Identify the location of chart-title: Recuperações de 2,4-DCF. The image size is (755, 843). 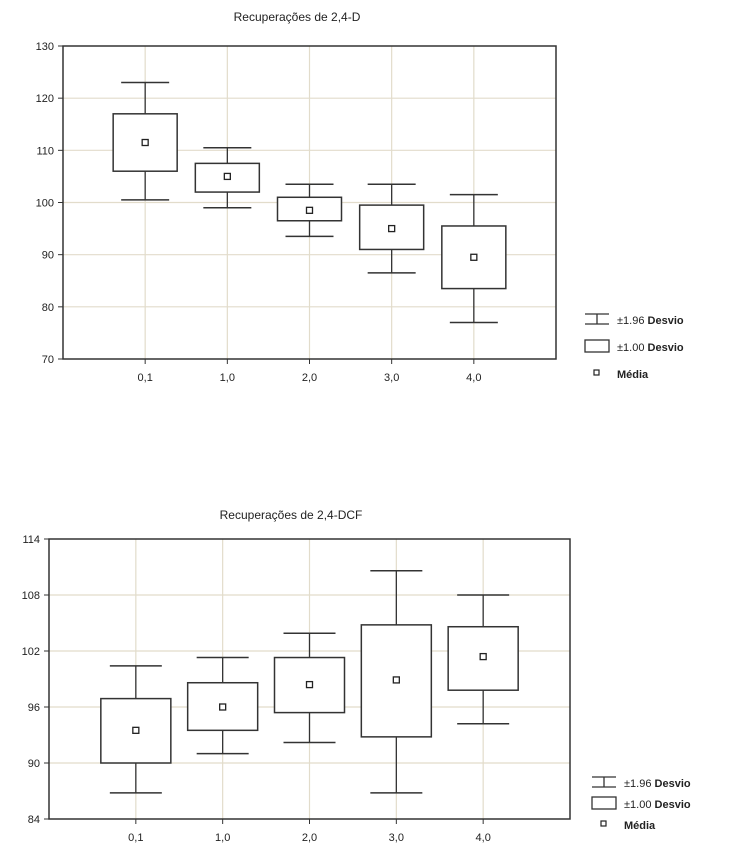
(291, 515).